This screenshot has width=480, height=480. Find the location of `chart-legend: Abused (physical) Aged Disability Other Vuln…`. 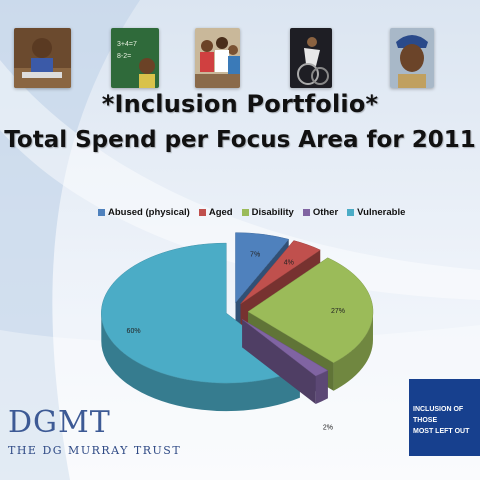

chart-legend: Abused (physical) Aged Disability Other Vuln… is located at coordinates (251, 212).